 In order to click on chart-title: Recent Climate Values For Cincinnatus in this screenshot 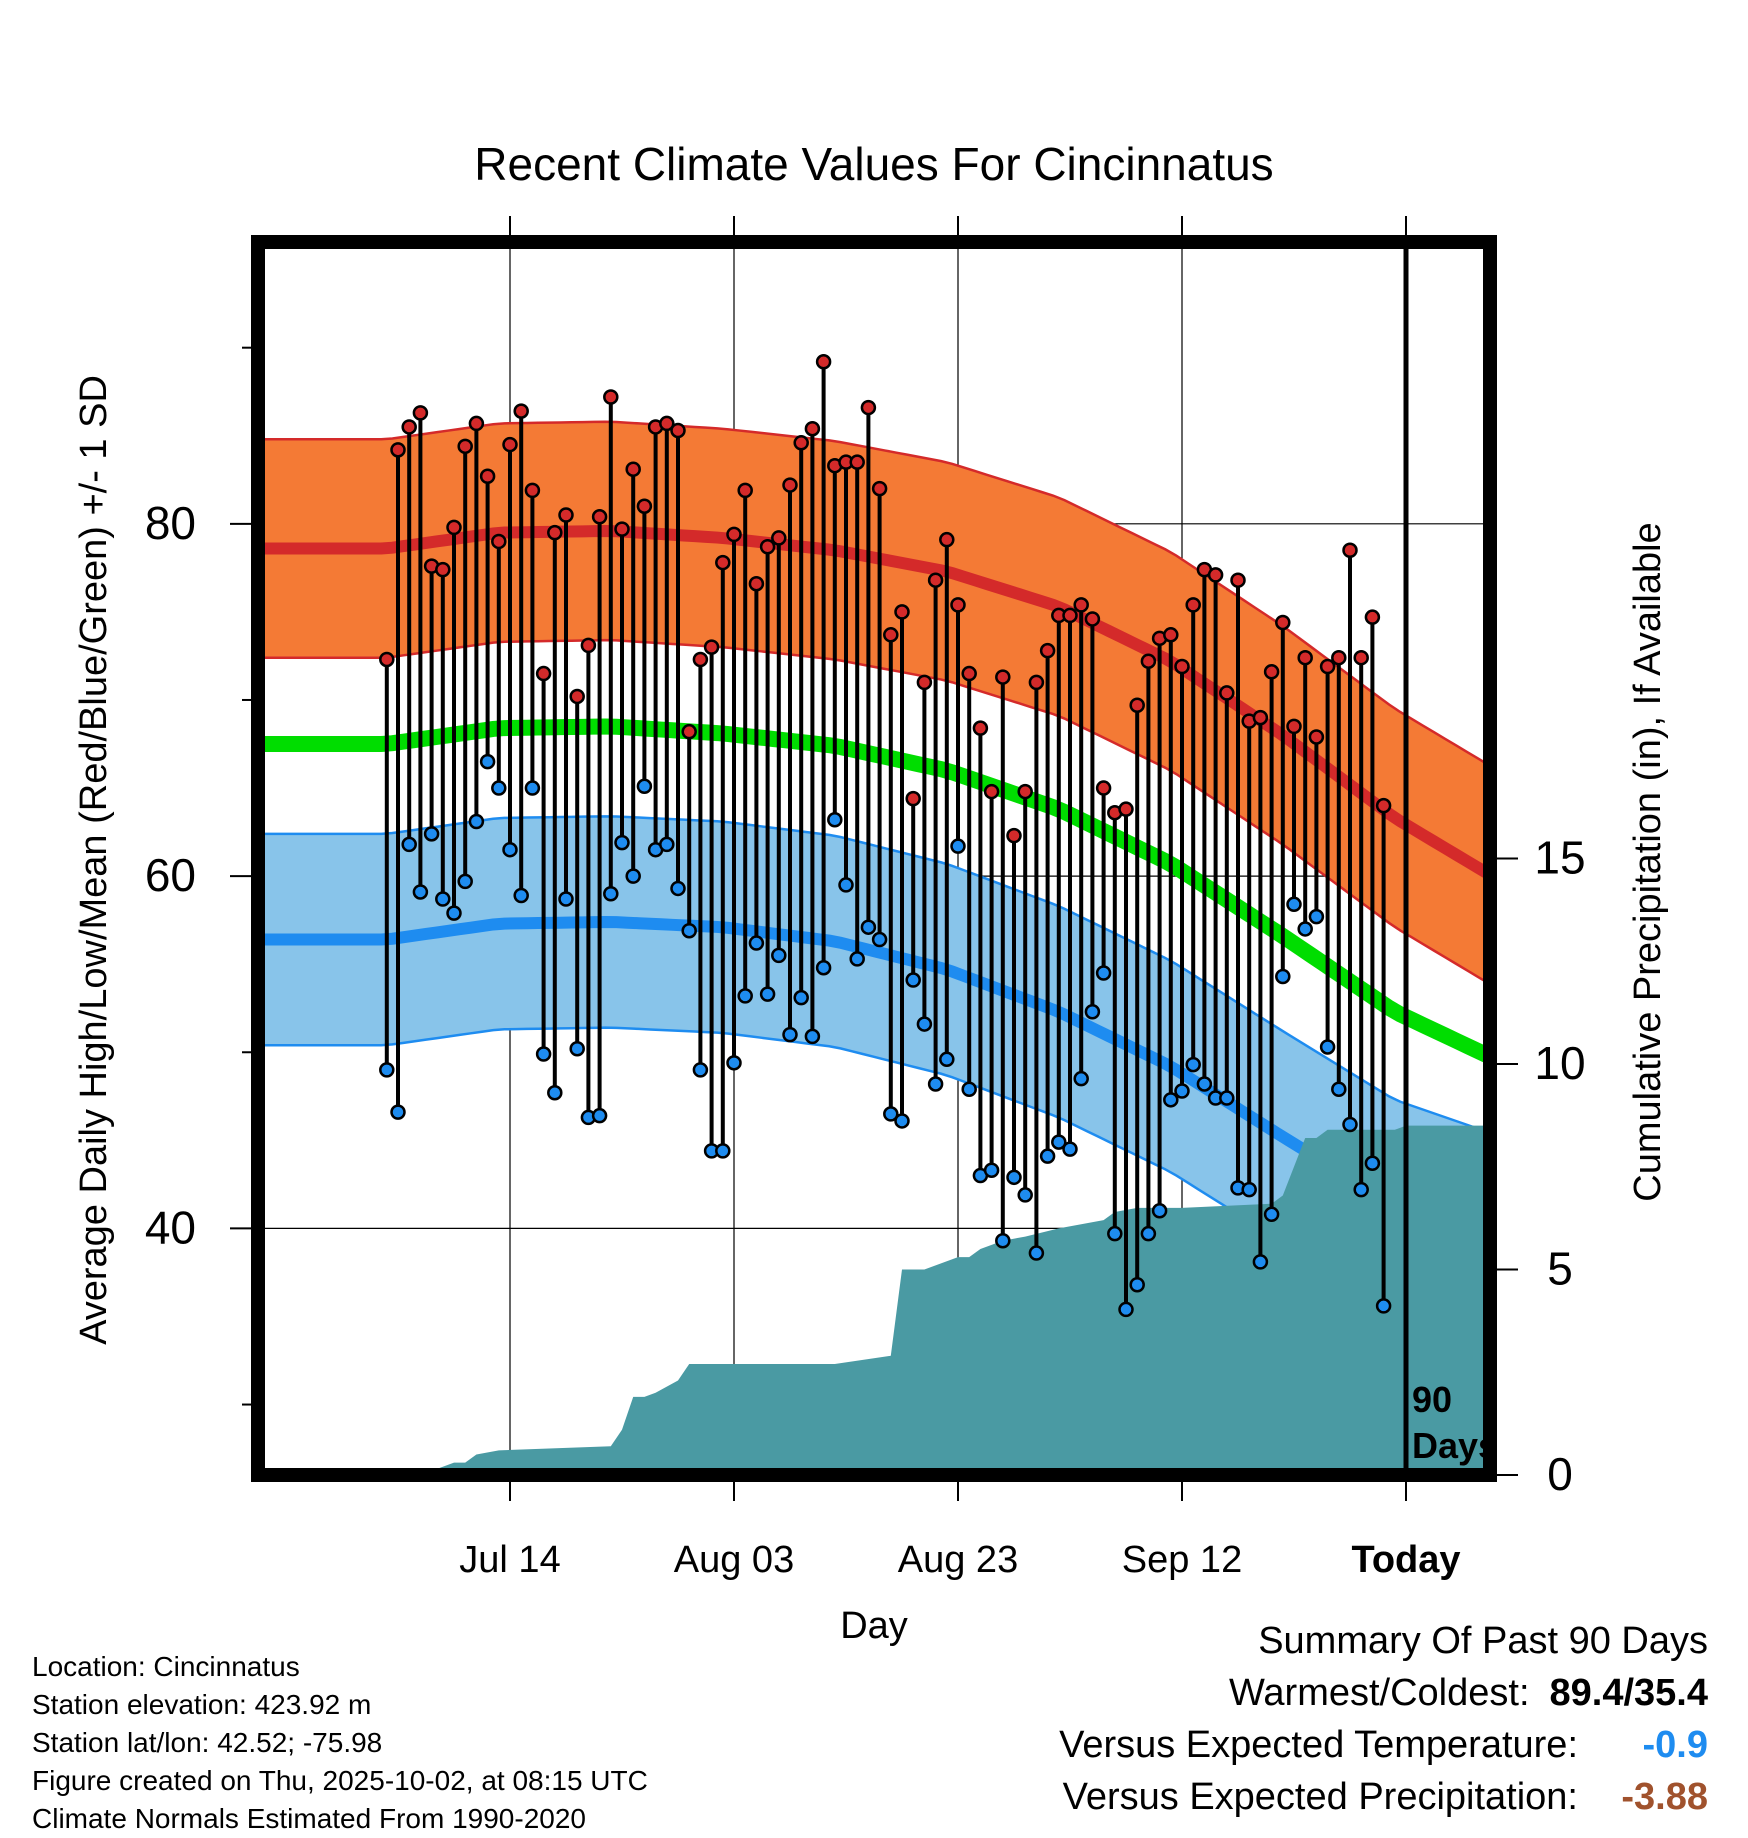, I will do `click(873, 164)`.